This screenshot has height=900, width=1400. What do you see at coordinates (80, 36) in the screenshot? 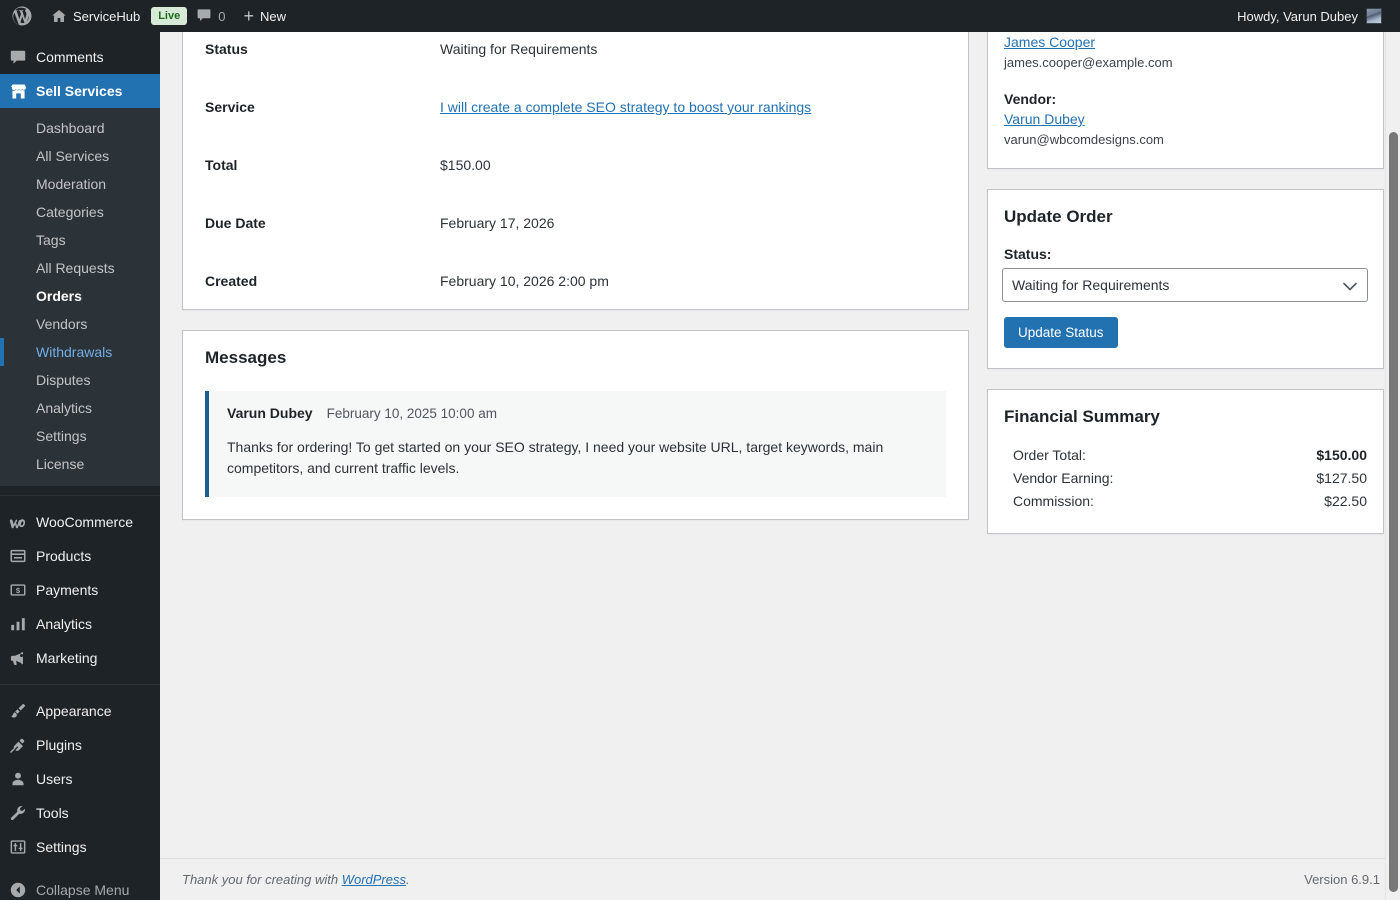
I see `sidebar-item-pages-clipped: Pages` at bounding box center [80, 36].